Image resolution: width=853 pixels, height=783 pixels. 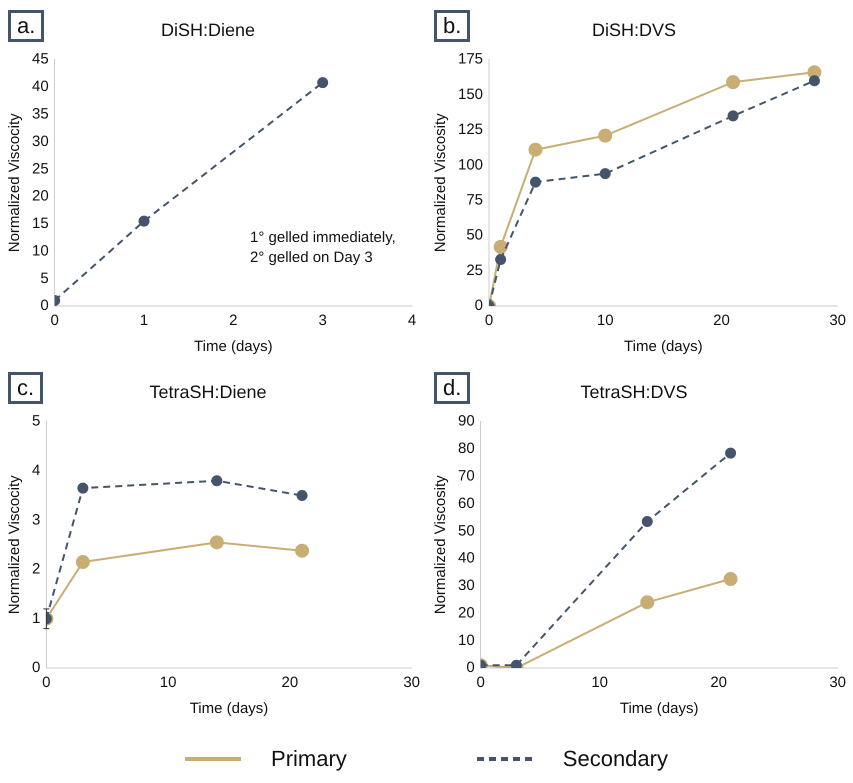 I want to click on y-tick-label: 60, so click(x=466, y=503).